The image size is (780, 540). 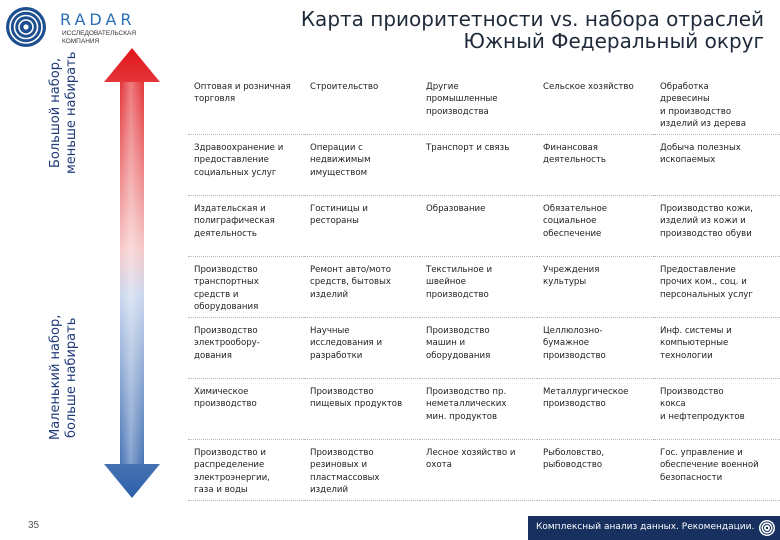 I want to click on industry-cell: Финансовая деятельность, so click(x=595, y=165).